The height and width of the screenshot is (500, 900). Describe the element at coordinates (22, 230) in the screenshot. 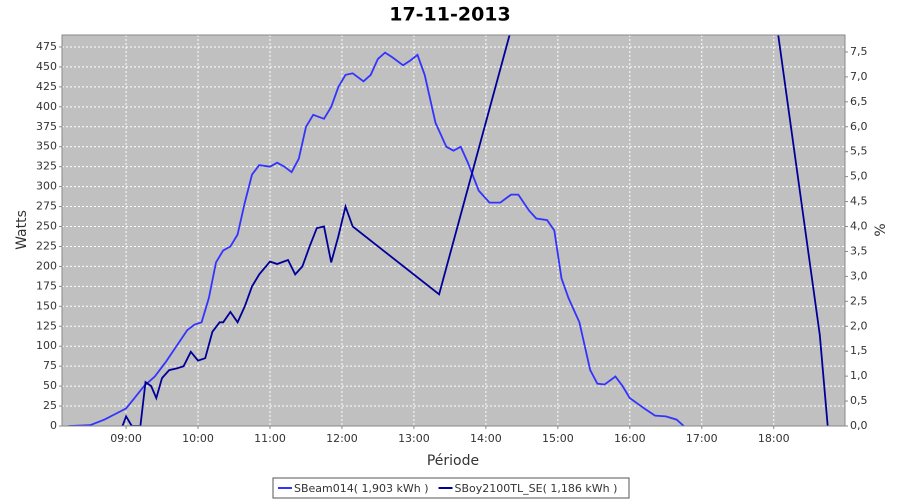

I see `y-axis-label: Watts` at that location.